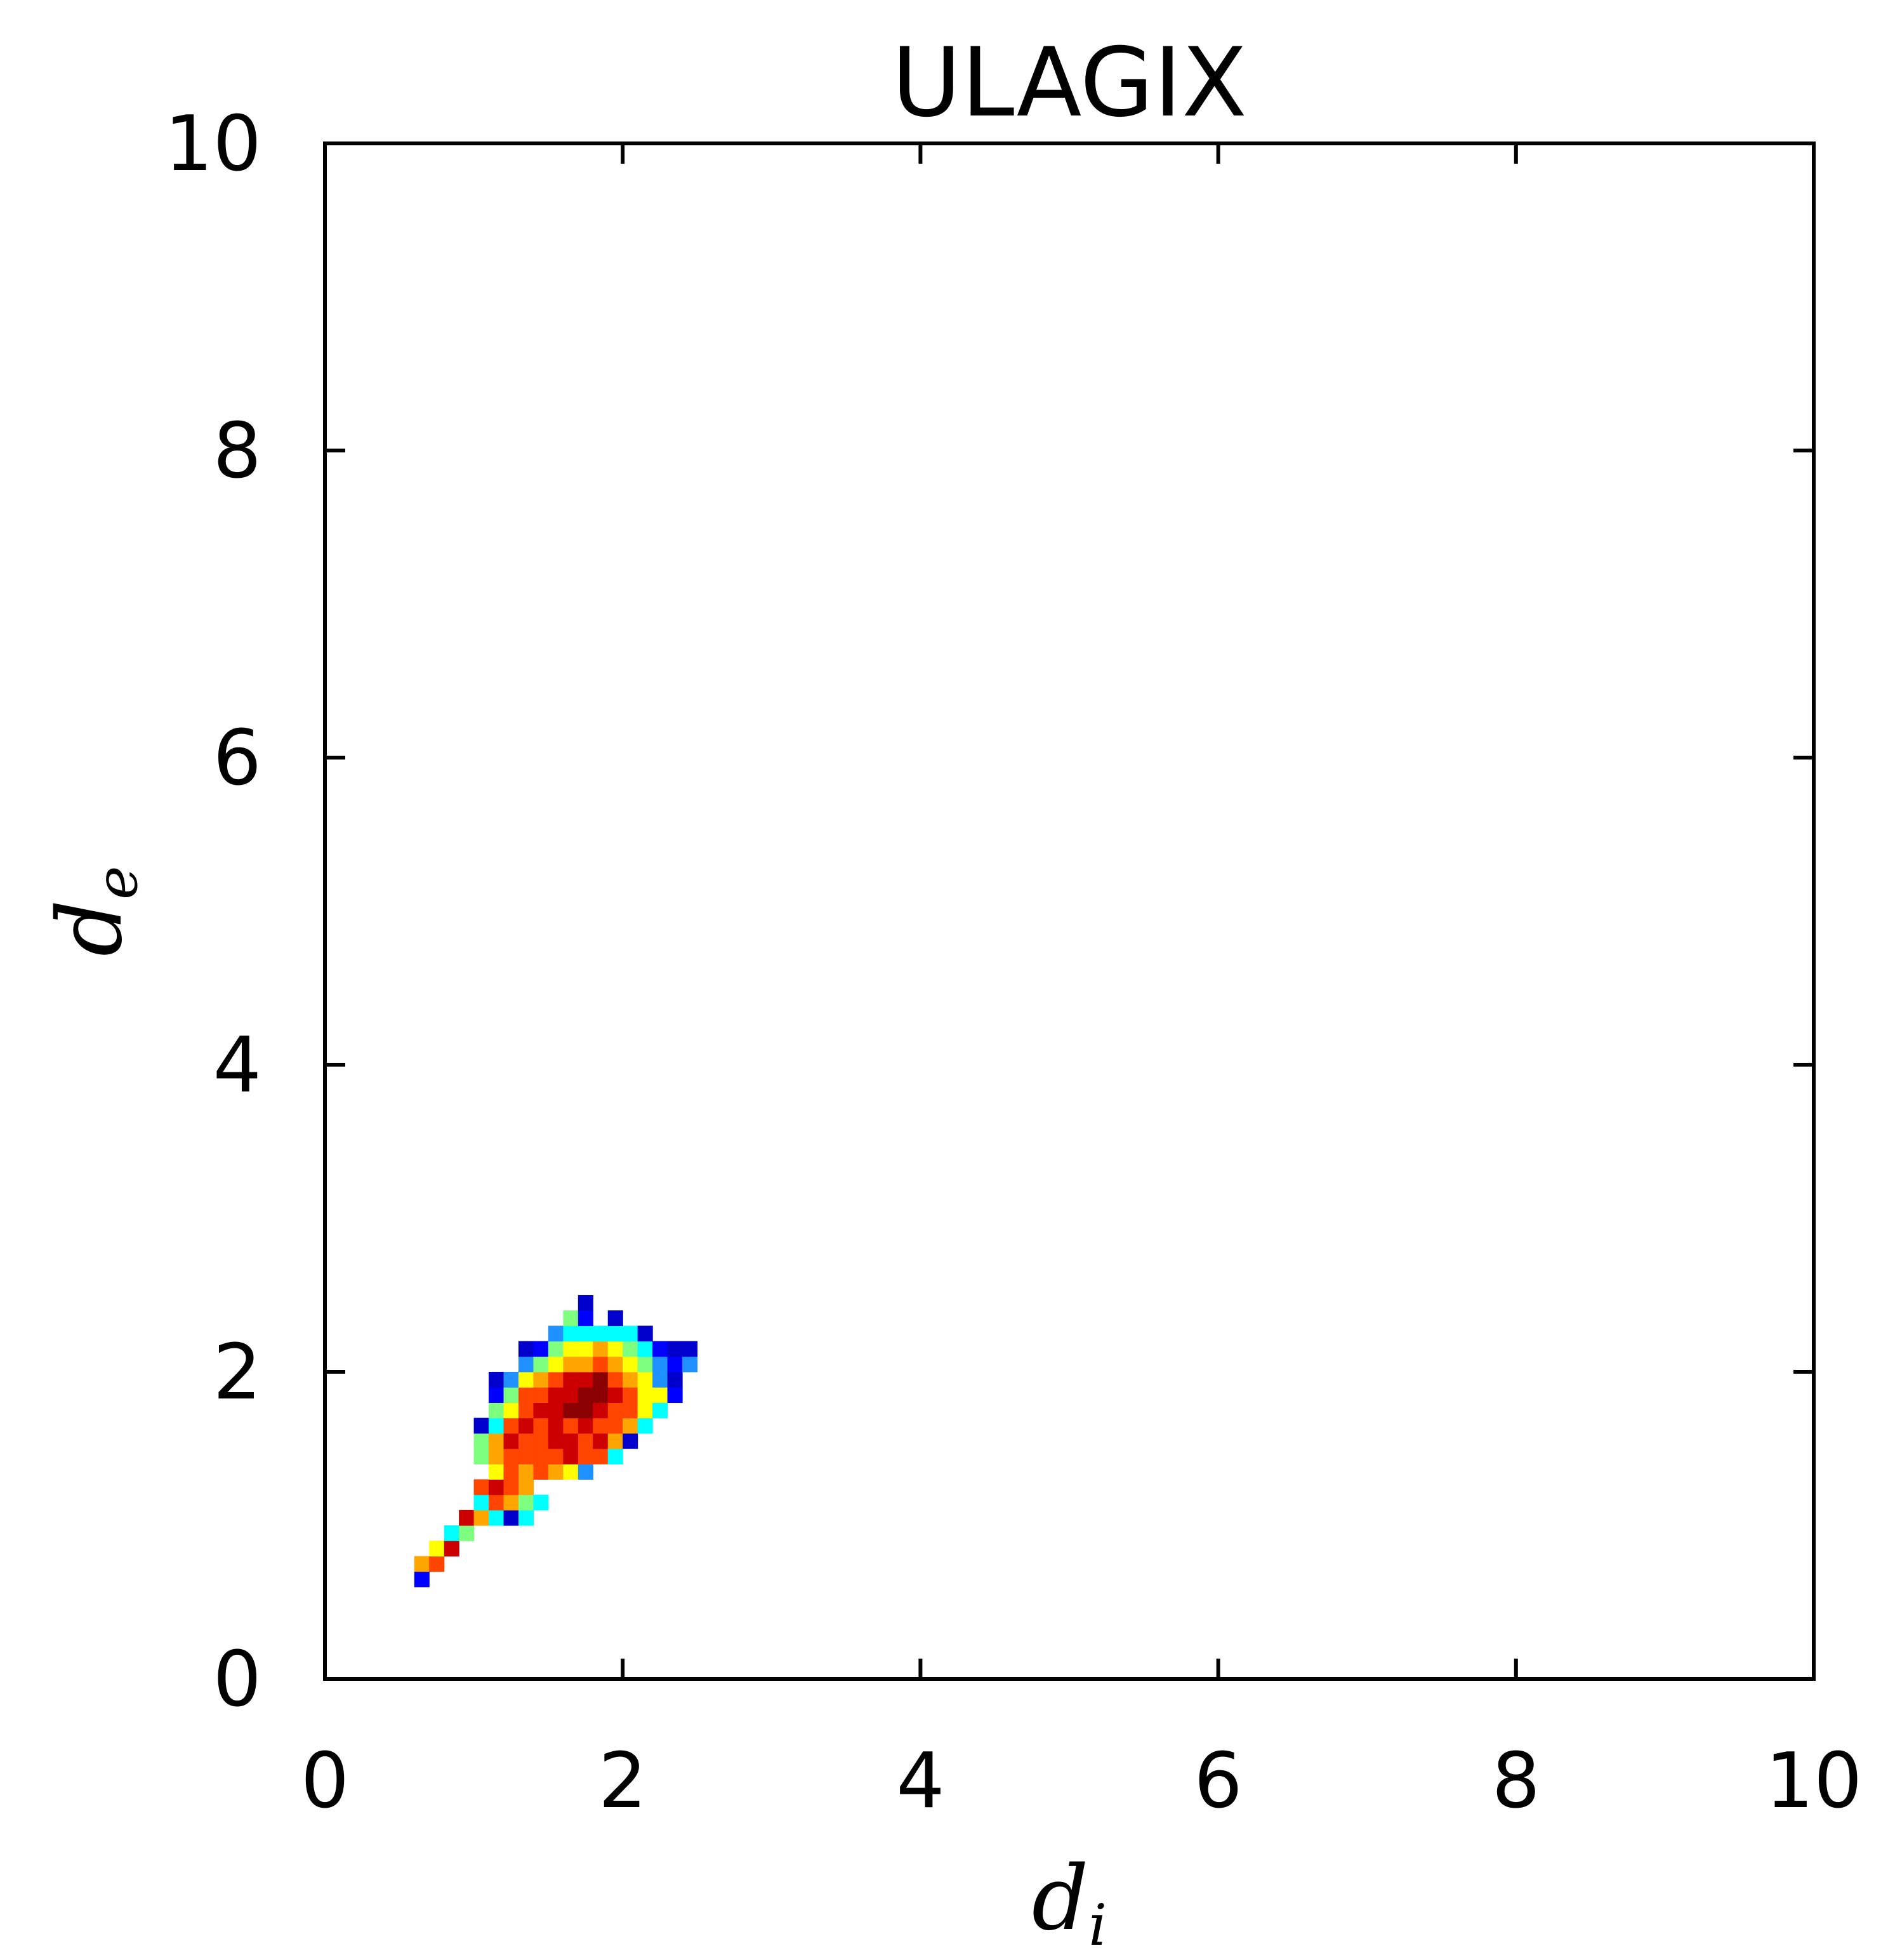 The image size is (1888, 1960). I want to click on y-tick-label: 10, so click(212, 144).